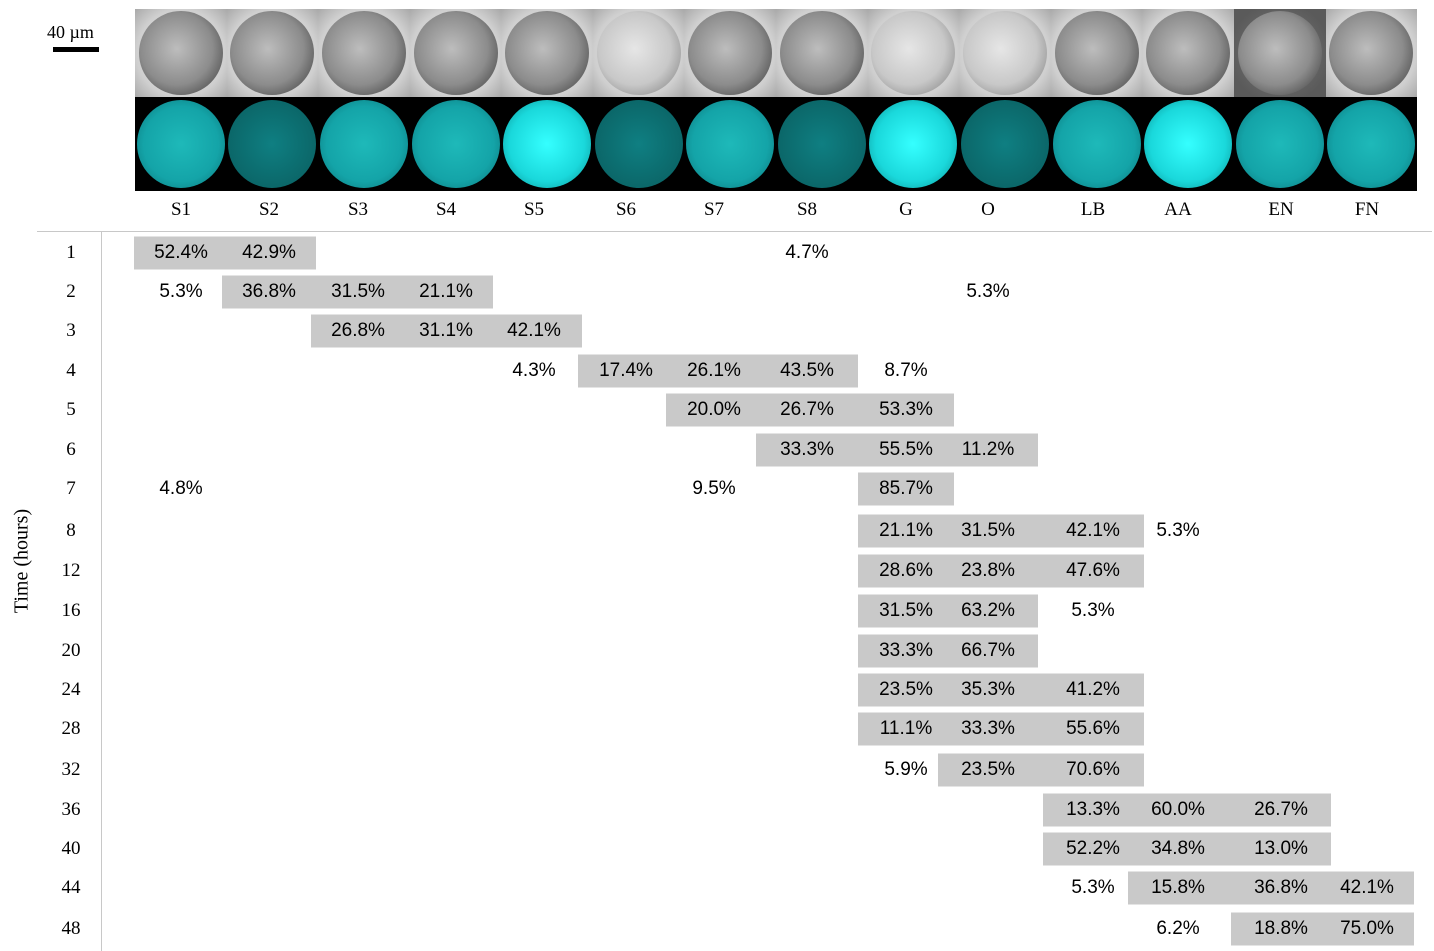 The image size is (1434, 951). Describe the element at coordinates (1281, 209) in the screenshot. I see `stage-label: EN` at that location.